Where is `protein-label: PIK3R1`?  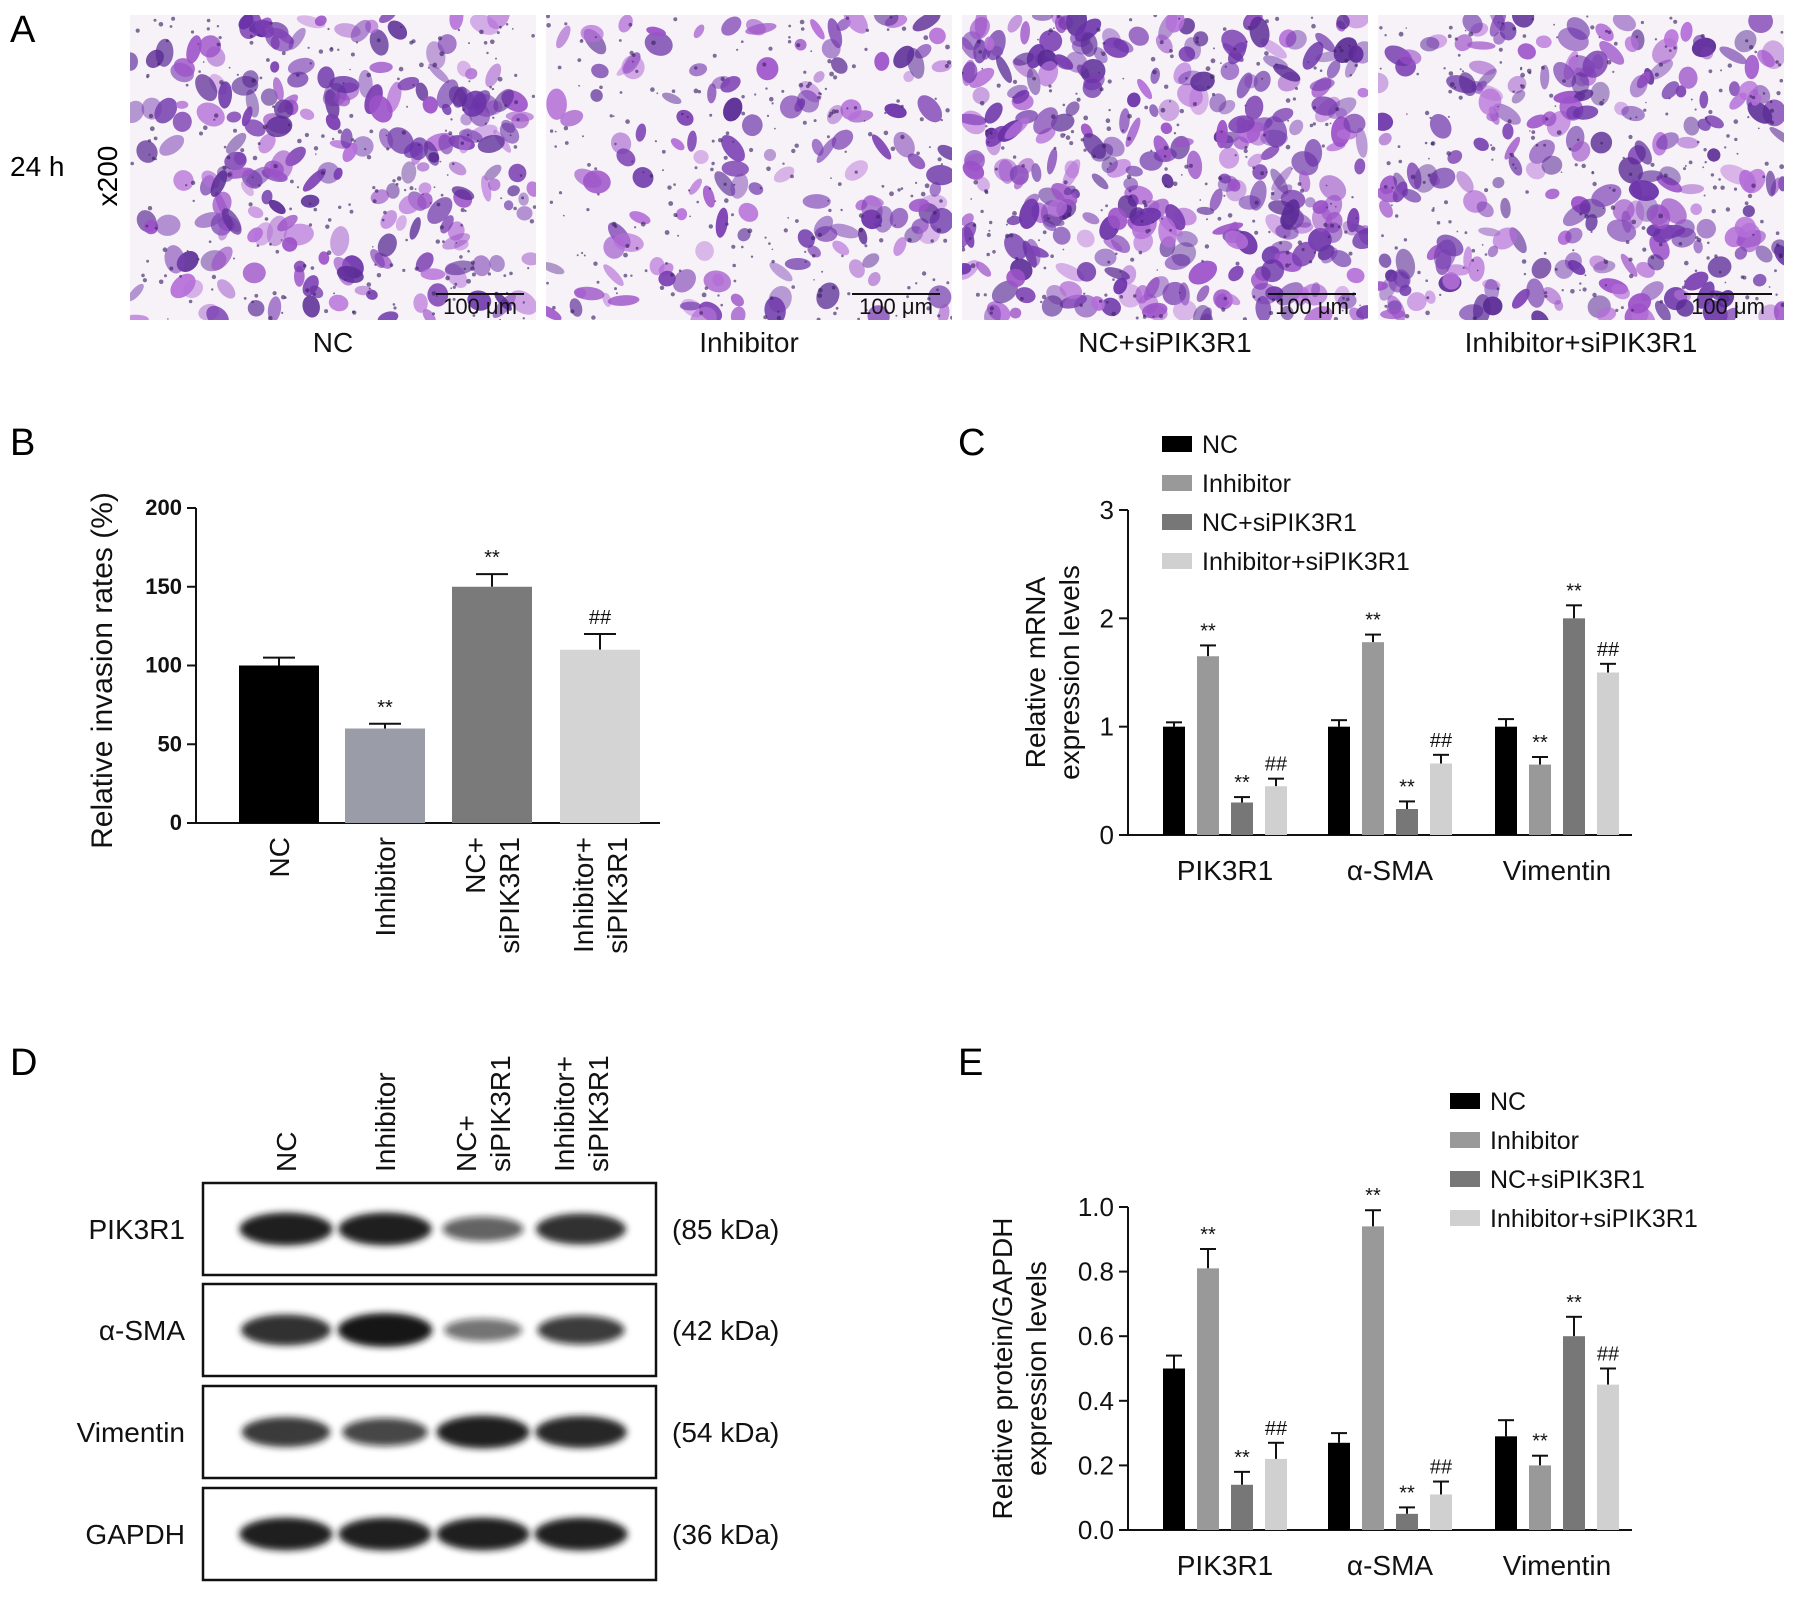
protein-label: PIK3R1 is located at coordinates (137, 1229).